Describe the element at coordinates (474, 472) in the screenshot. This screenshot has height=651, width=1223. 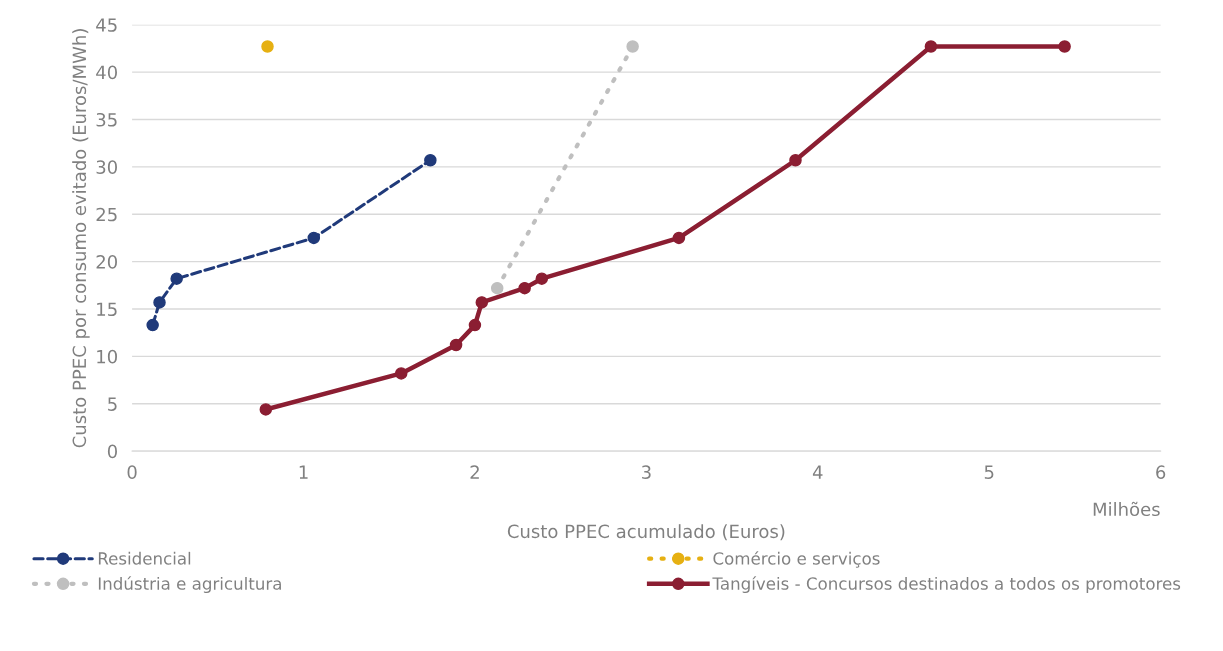
I see `x-tick-label: 2` at that location.